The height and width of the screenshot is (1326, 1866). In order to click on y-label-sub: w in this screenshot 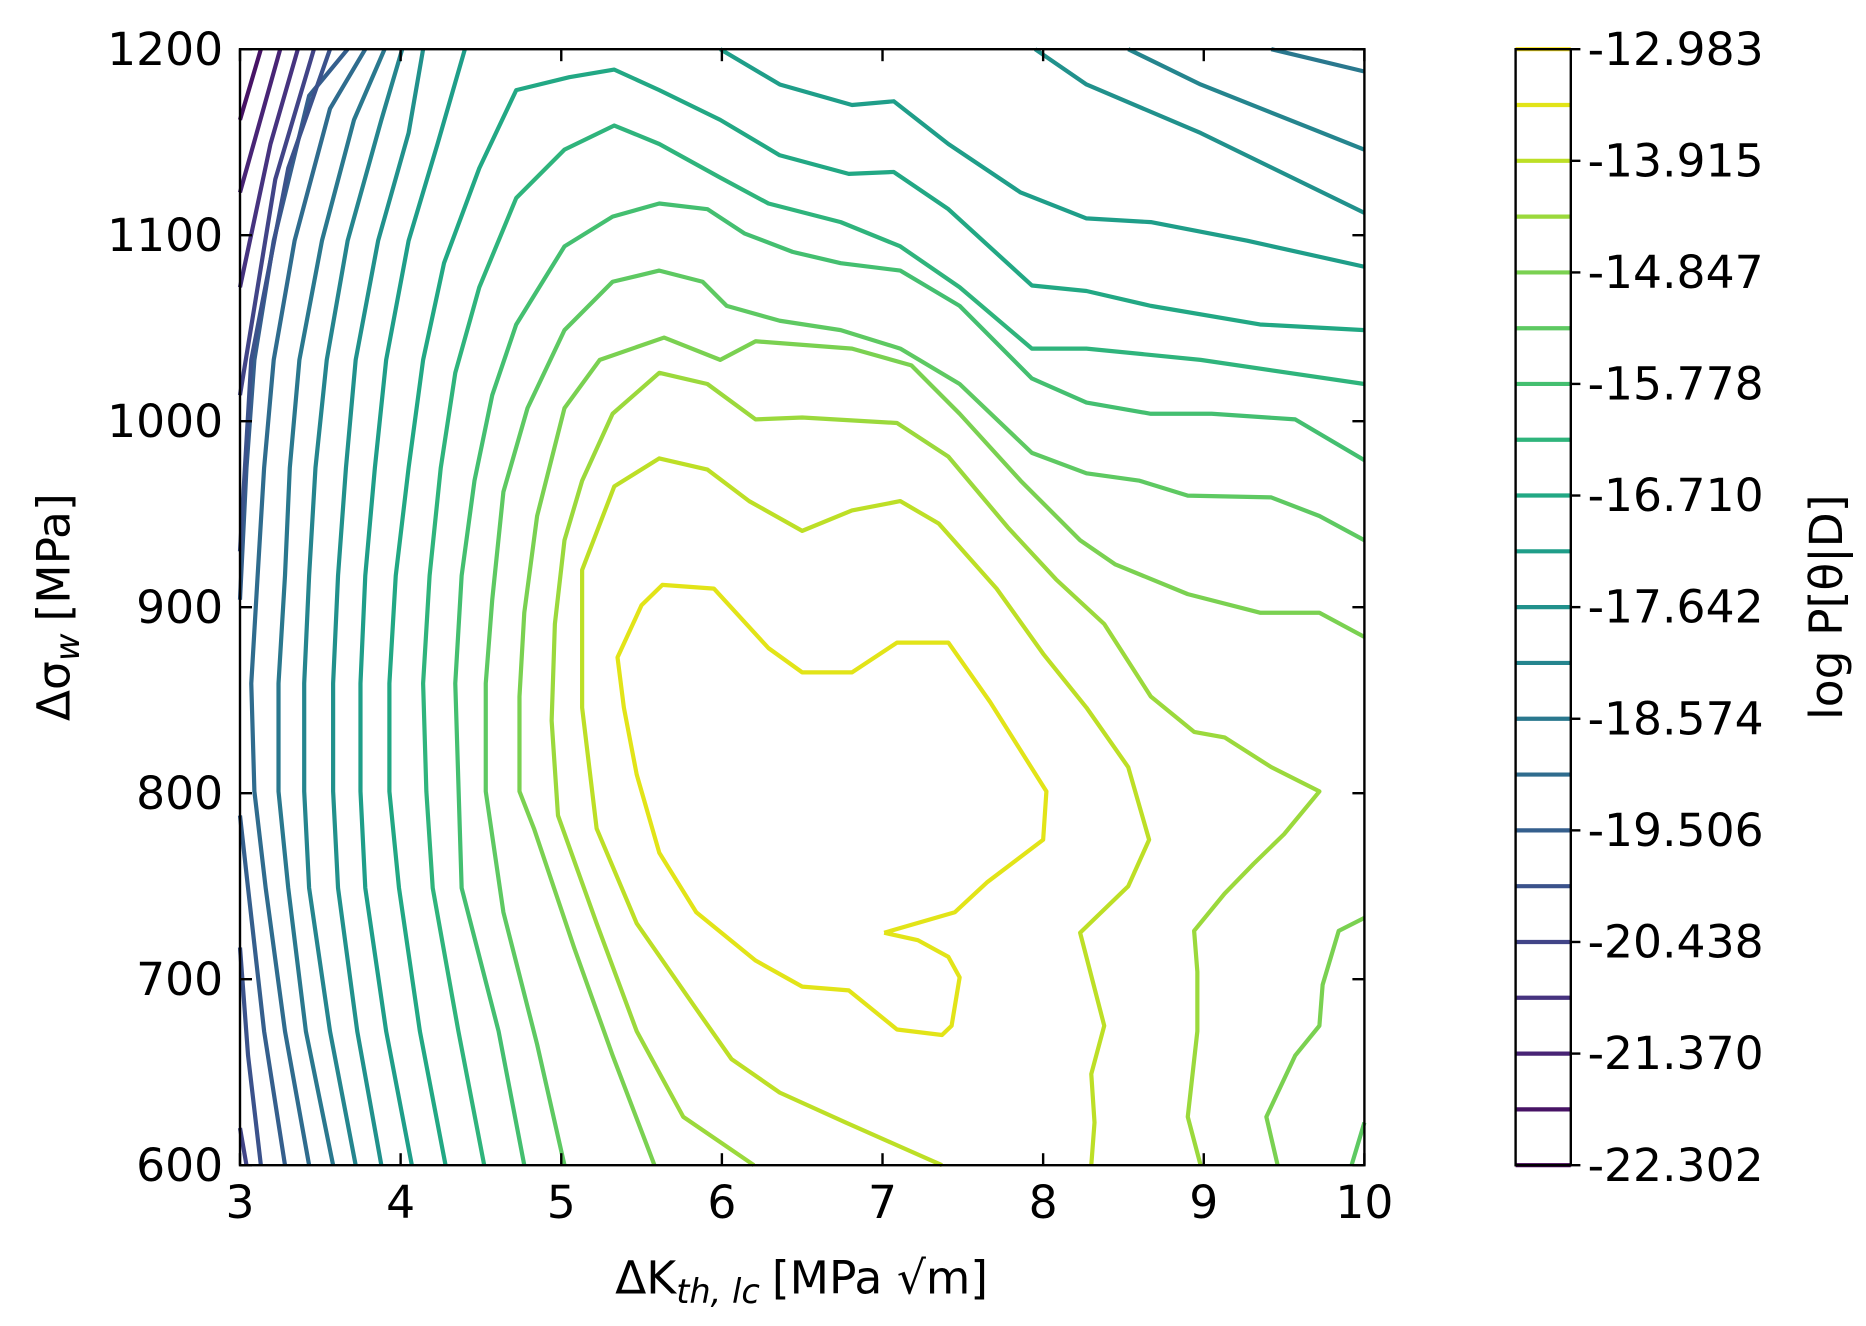, I will do `click(67, 647)`.